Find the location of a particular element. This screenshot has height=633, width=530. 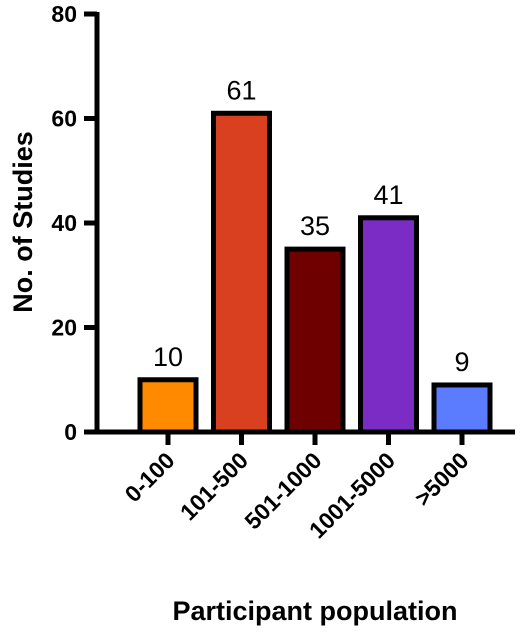

bar-value-label: 10 is located at coordinates (168, 357).